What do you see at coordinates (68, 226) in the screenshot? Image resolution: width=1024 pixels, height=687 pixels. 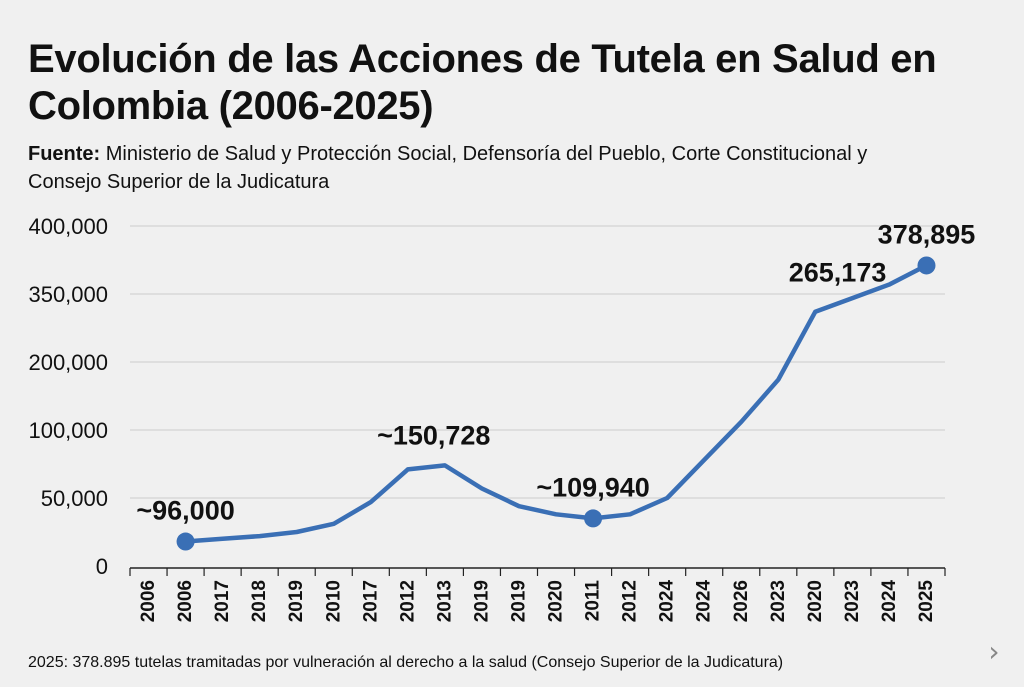 I see `y-tick-label: 400,000` at bounding box center [68, 226].